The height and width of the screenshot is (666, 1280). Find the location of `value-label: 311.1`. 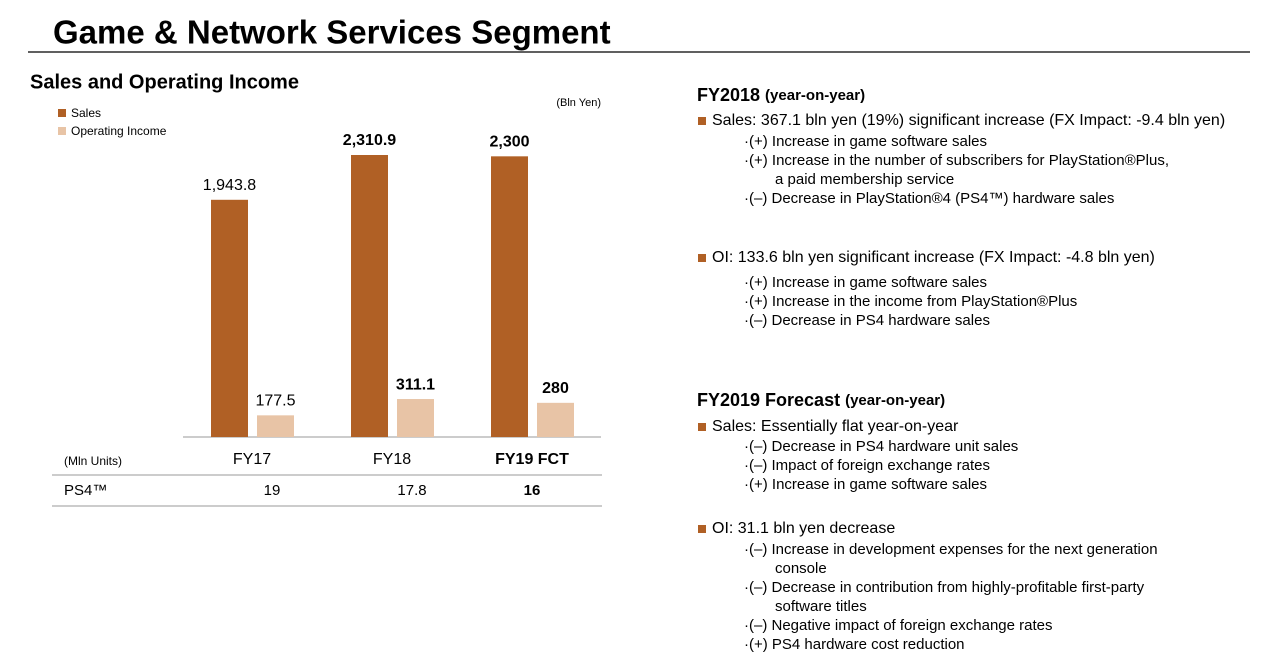

value-label: 311.1 is located at coordinates (415, 384).